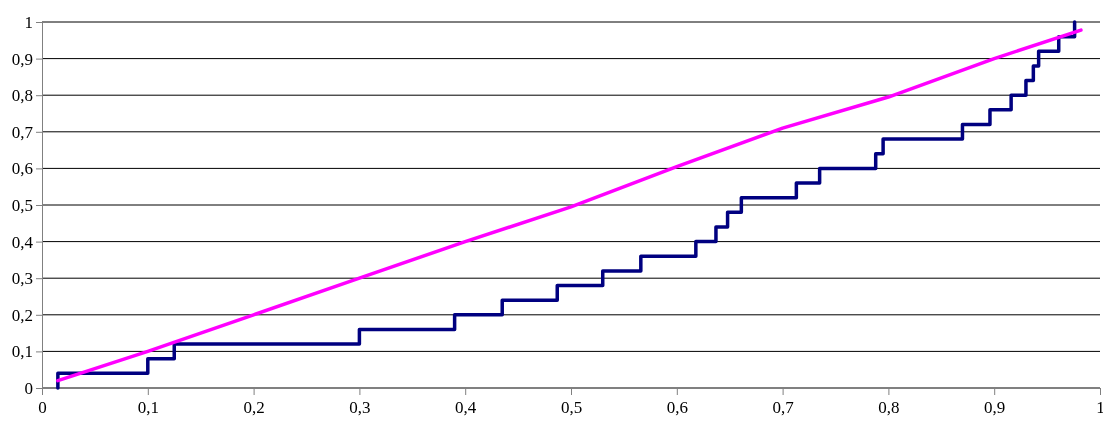  Describe the element at coordinates (42, 408) in the screenshot. I see `x-tick-label: 0` at that location.